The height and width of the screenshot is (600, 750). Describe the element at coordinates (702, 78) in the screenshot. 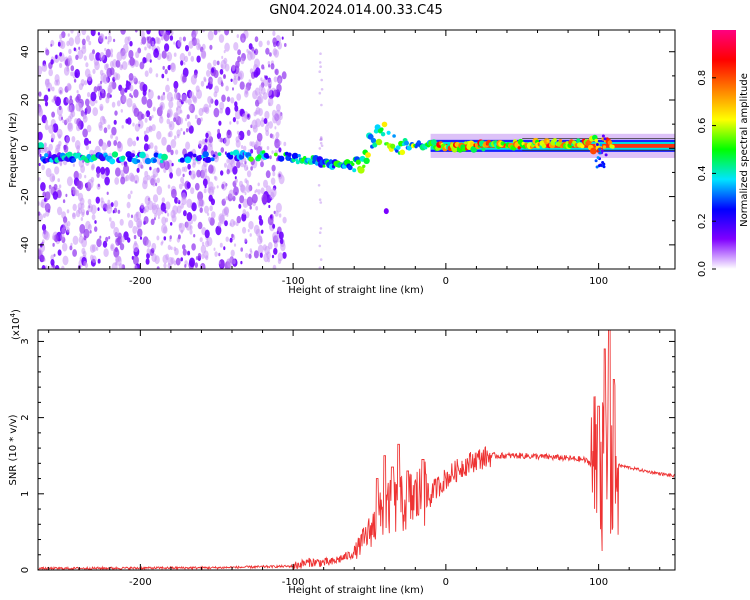

I see `colorbar-tick-label: 0.8` at that location.